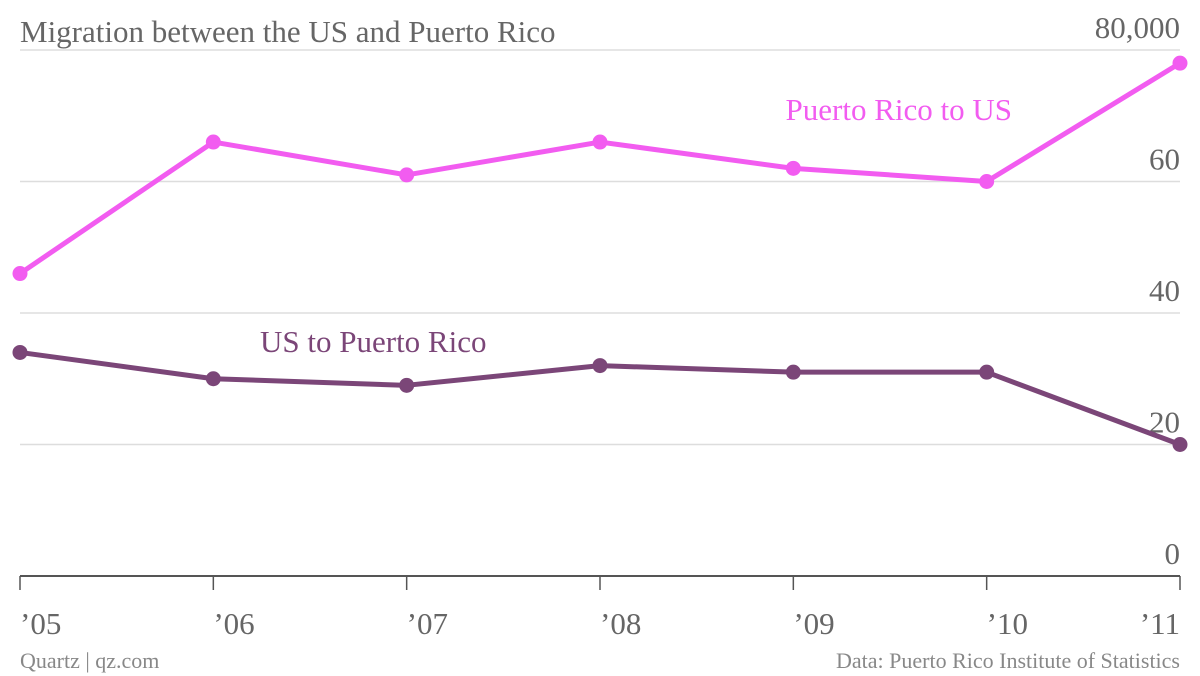  Describe the element at coordinates (1173, 553) in the screenshot. I see `y-tick-label: 0` at that location.